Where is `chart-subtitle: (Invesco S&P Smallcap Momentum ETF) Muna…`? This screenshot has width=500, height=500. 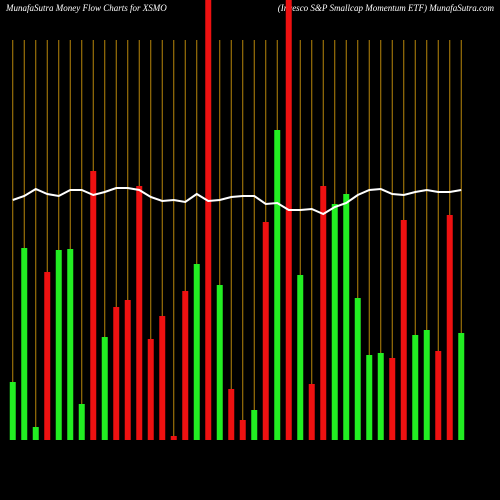 chart-subtitle: (Invesco S&P Smallcap Momentum ETF) Muna… is located at coordinates (386, 8).